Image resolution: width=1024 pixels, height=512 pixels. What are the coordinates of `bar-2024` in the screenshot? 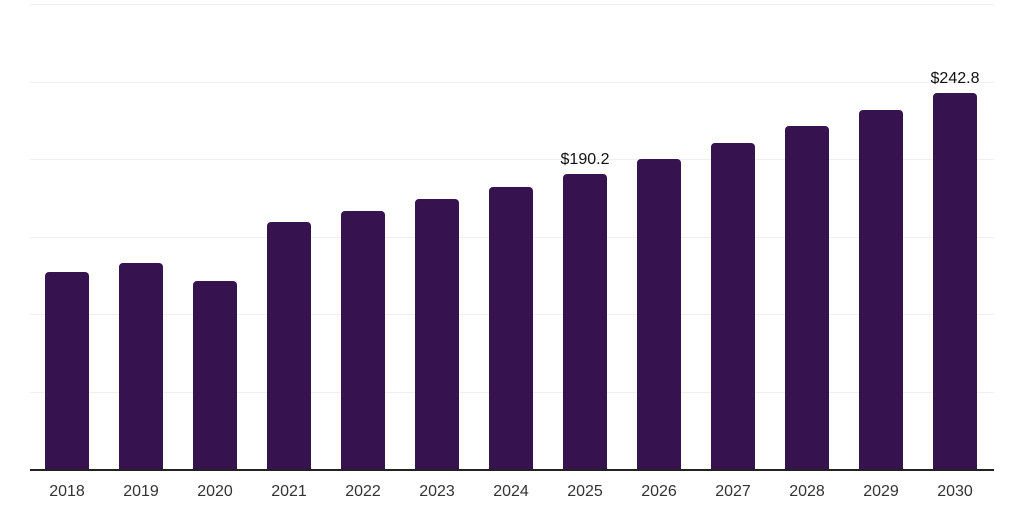 It's located at (511, 328).